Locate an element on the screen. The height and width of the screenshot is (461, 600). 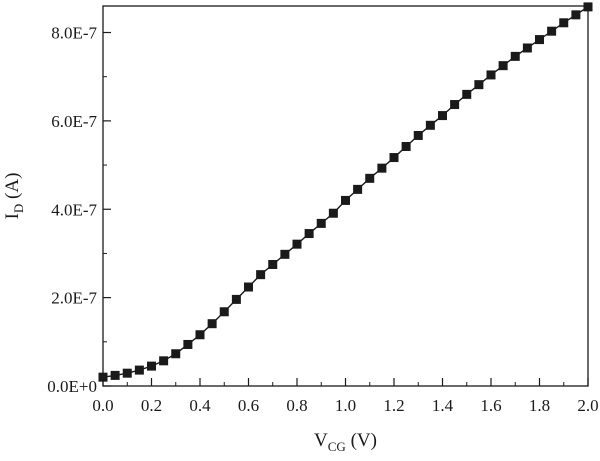
y-tick-label: 8.0E-7 is located at coordinates (74, 33).